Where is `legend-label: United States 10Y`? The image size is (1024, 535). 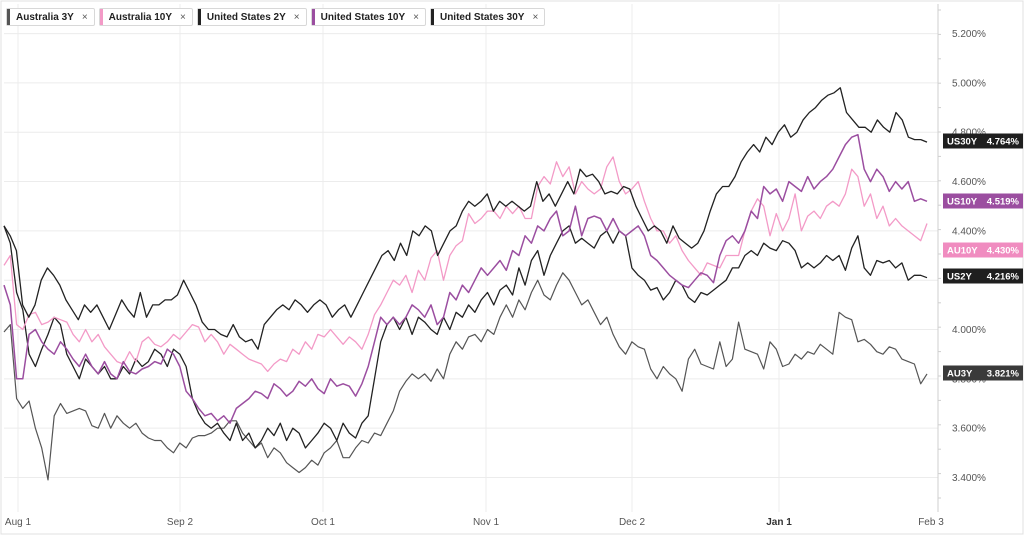 legend-label: United States 10Y is located at coordinates (363, 17).